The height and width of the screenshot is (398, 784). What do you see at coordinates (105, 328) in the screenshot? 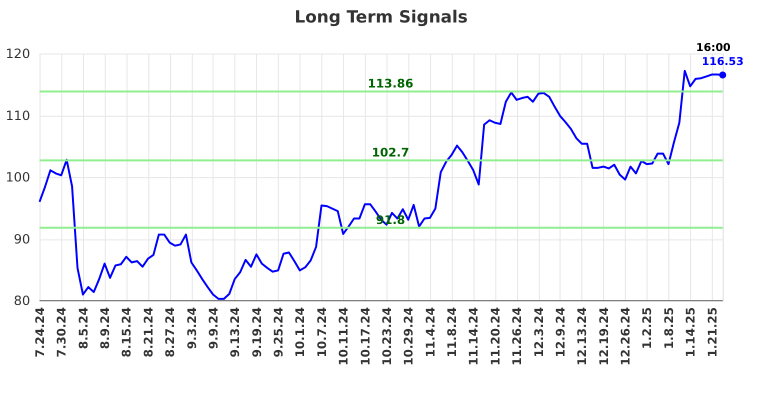
I see `x-tick-label: 8.9.24` at bounding box center [105, 328].